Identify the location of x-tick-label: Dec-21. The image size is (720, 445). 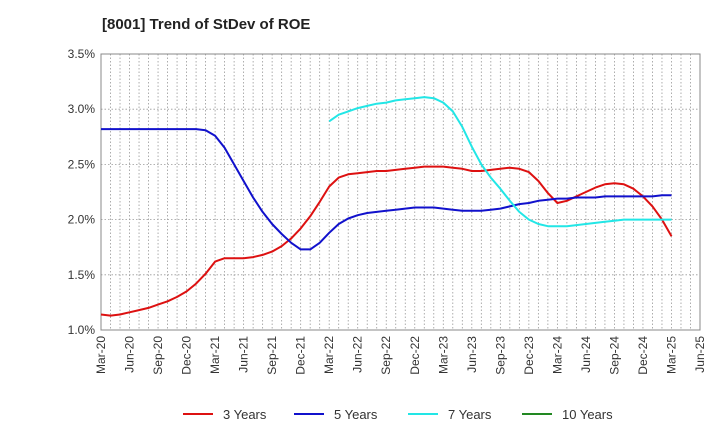
(301, 355).